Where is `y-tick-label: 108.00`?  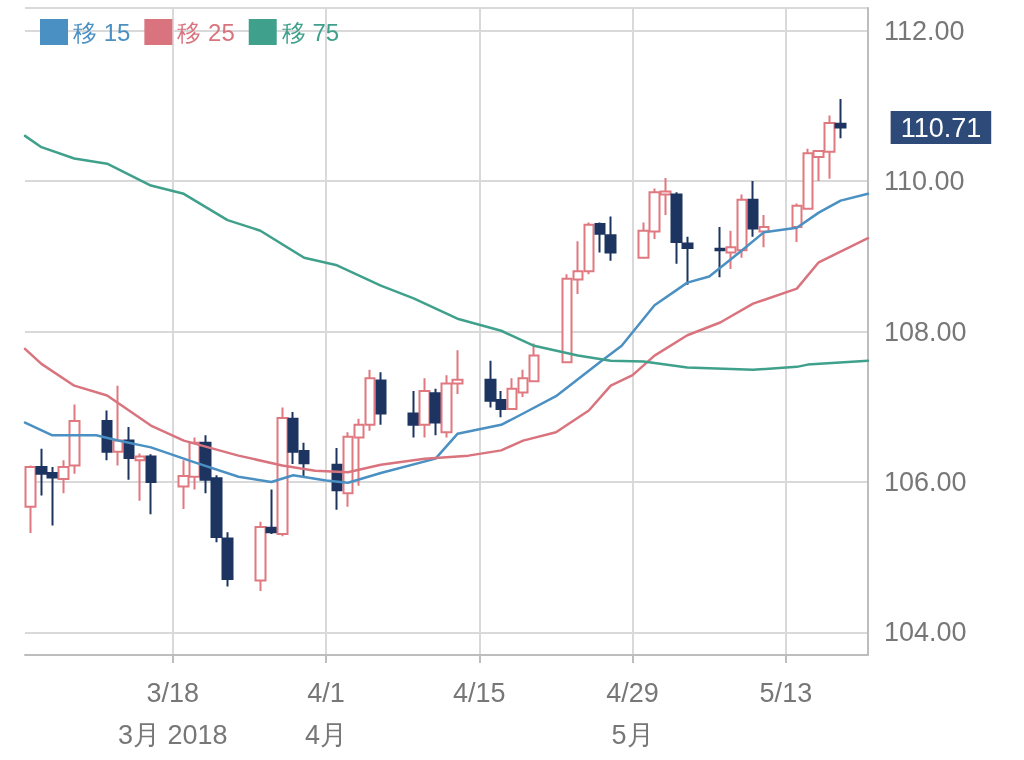 y-tick-label: 108.00 is located at coordinates (925, 331).